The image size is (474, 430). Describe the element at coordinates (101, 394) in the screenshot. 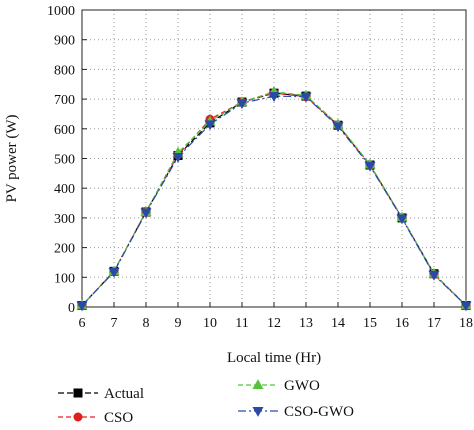

I see `legend-item-actual: Actual` at that location.